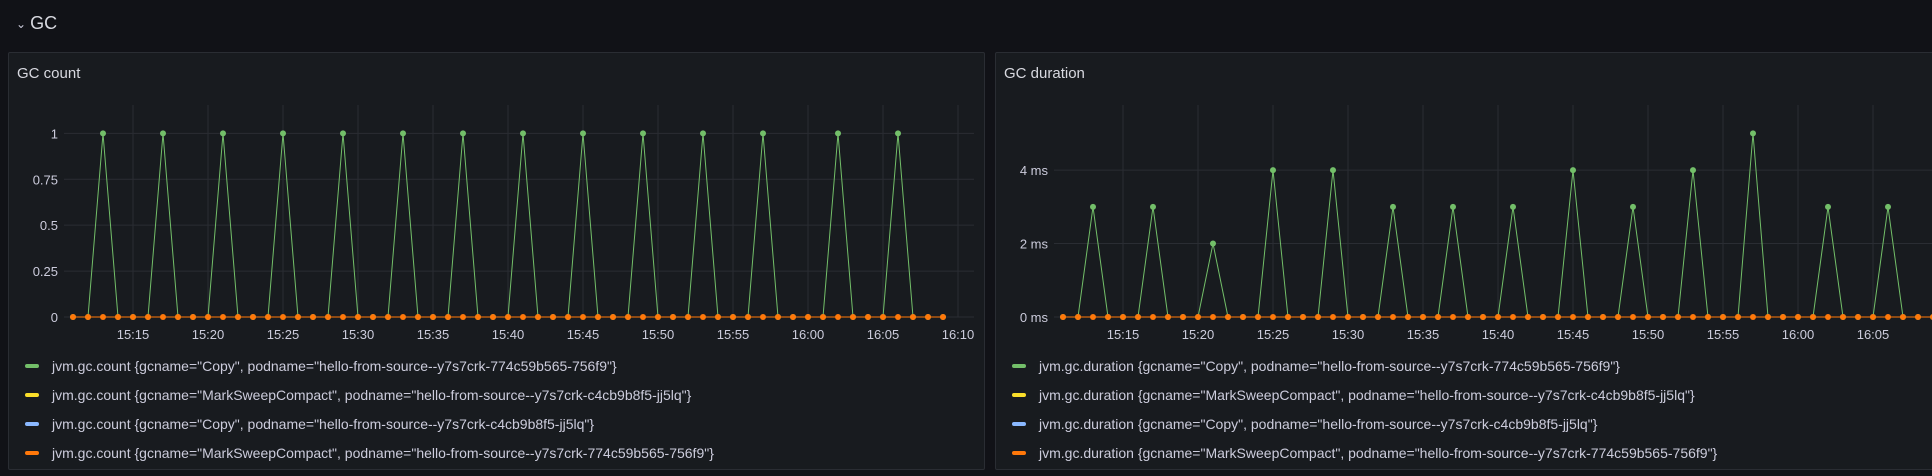 This screenshot has width=1932, height=476. Describe the element at coordinates (36, 23) in the screenshot. I see `row-header-gc: ⌄ GC` at that location.